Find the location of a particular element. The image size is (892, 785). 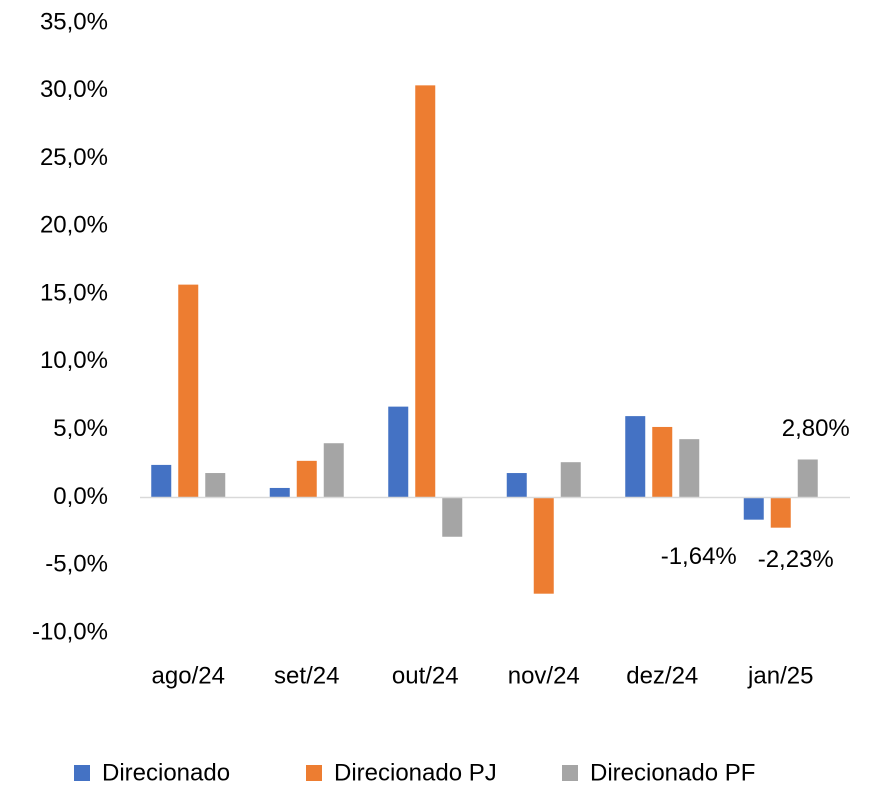

y-tick-label: 25,0% is located at coordinates (74, 157).